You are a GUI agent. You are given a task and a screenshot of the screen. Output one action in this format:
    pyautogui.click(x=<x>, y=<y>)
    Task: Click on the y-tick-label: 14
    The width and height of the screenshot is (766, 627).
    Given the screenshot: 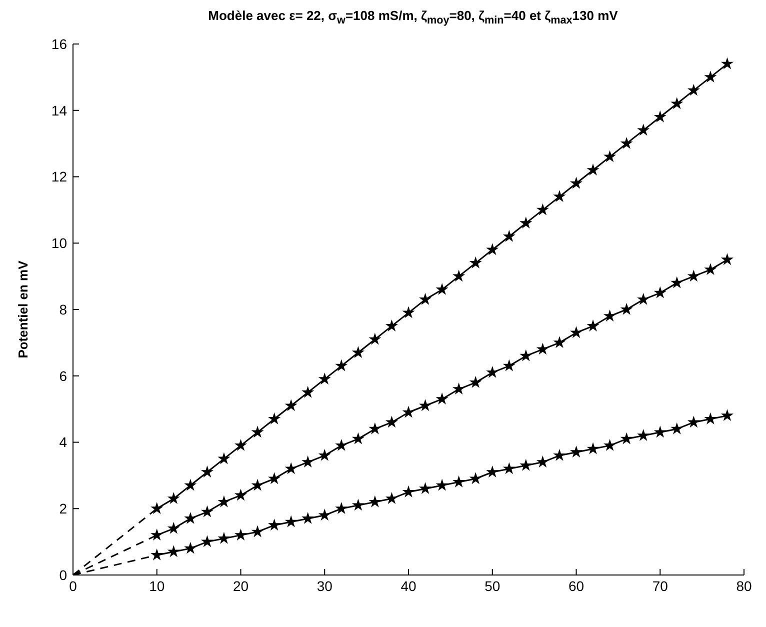 What is the action you would take?
    pyautogui.click(x=59, y=110)
    